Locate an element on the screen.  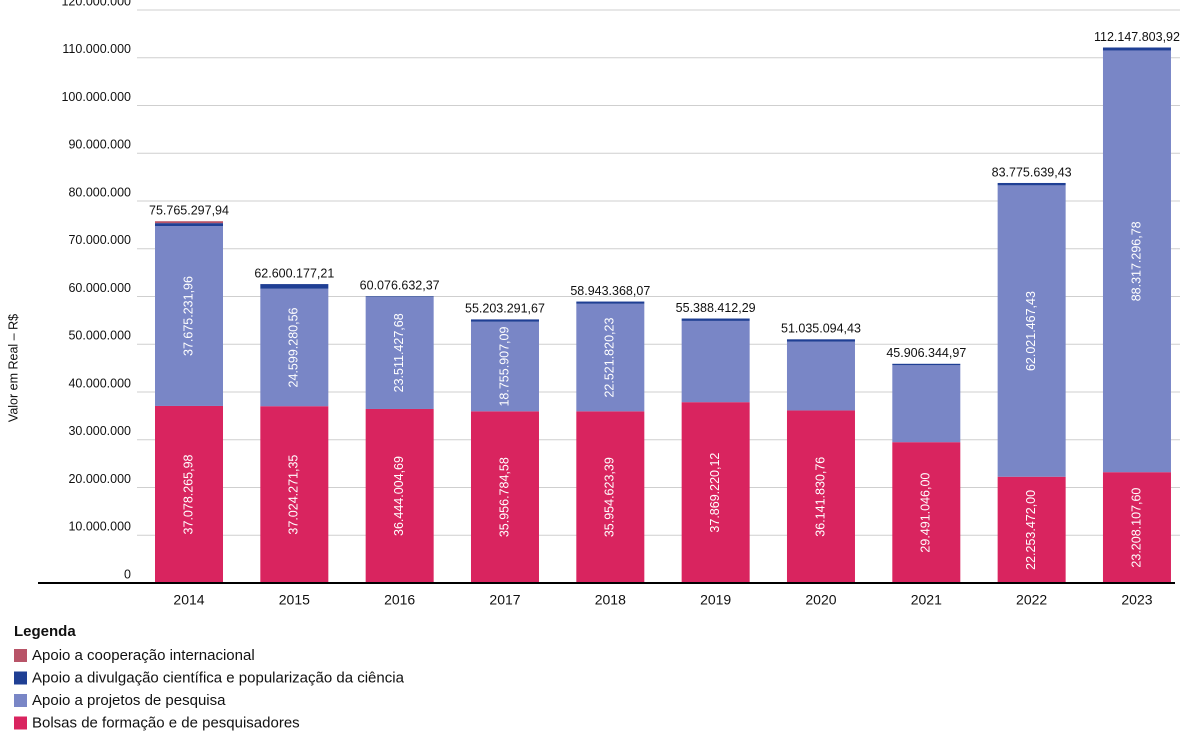
segment-label: 37.024.271,35 is located at coordinates (294, 495).